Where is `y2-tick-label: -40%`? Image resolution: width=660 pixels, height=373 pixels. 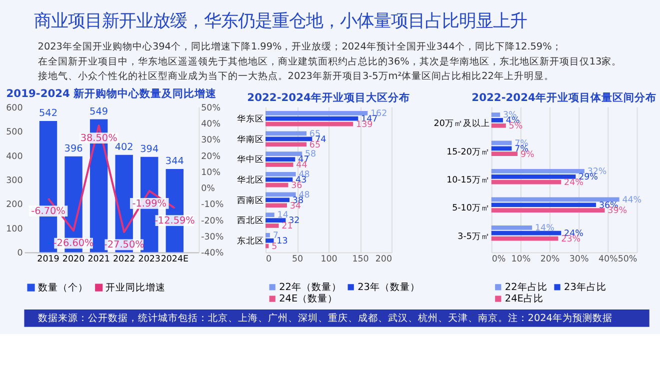 y2-tick-label: -40% is located at coordinates (212, 253).